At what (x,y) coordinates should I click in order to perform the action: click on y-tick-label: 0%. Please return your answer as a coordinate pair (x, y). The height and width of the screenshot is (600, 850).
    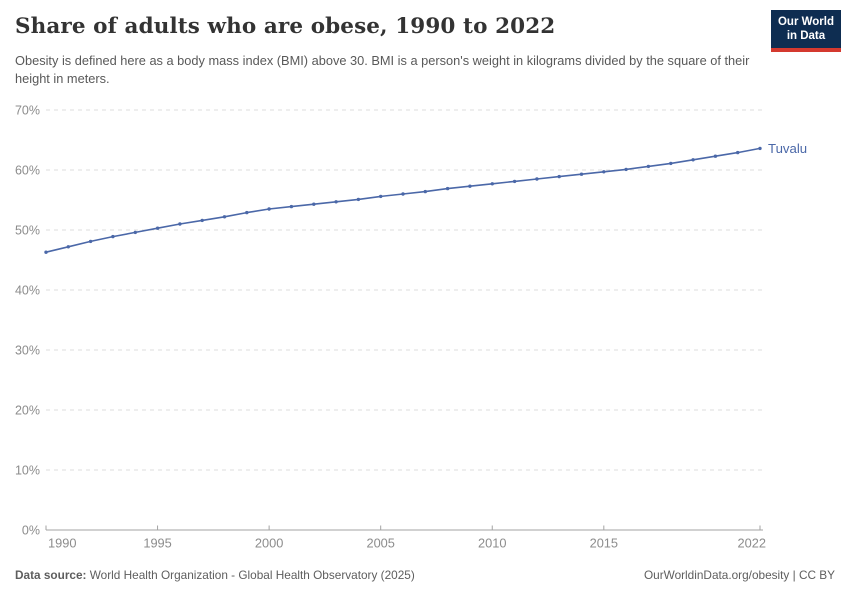
    Looking at the image, I should click on (31, 530).